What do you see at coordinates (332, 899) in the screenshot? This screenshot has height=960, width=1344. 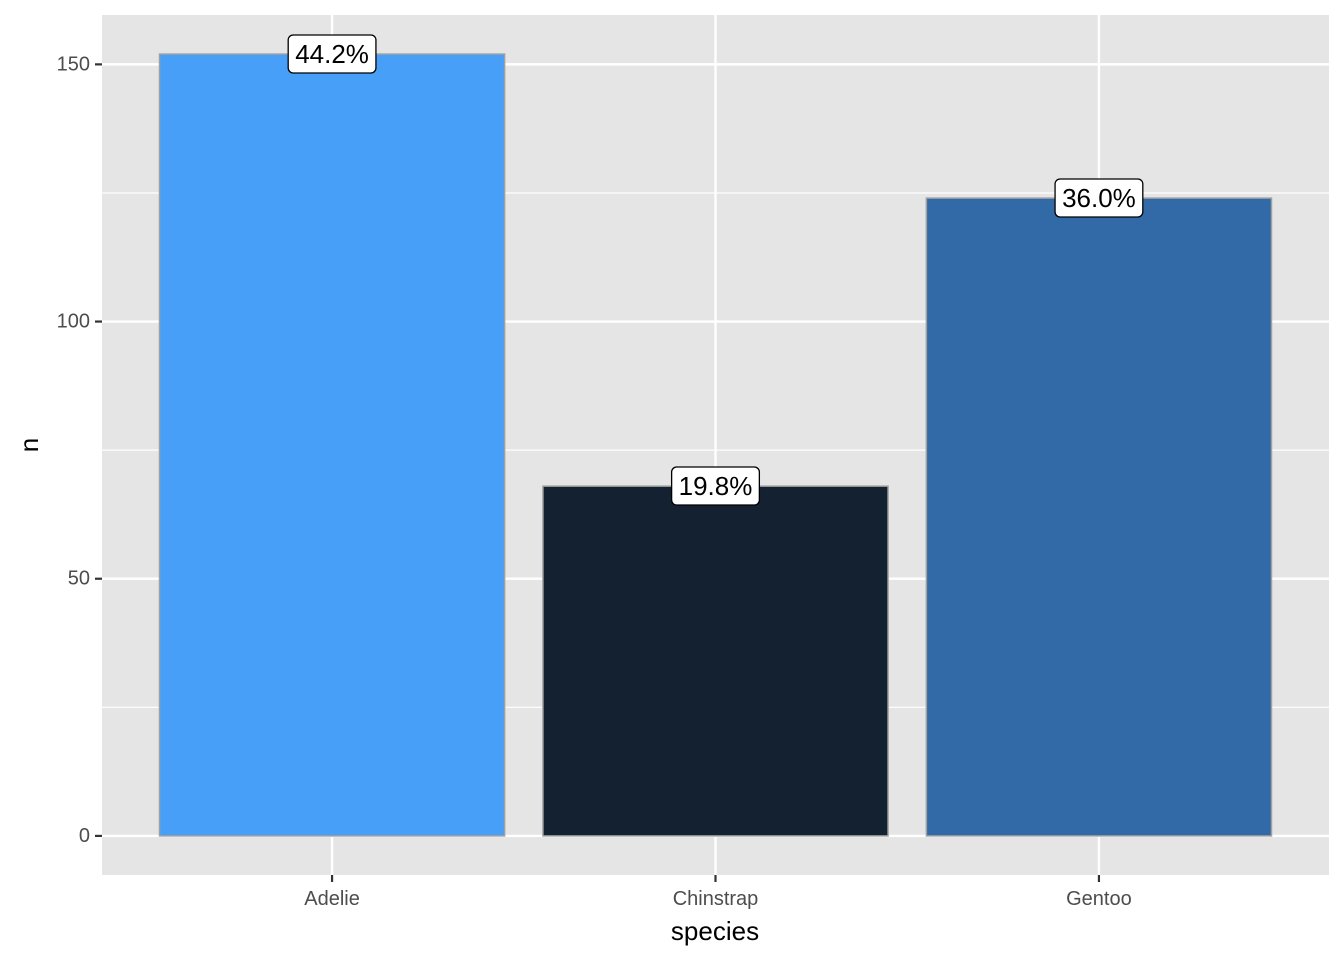 I see `x-tick-label: Adelie` at bounding box center [332, 899].